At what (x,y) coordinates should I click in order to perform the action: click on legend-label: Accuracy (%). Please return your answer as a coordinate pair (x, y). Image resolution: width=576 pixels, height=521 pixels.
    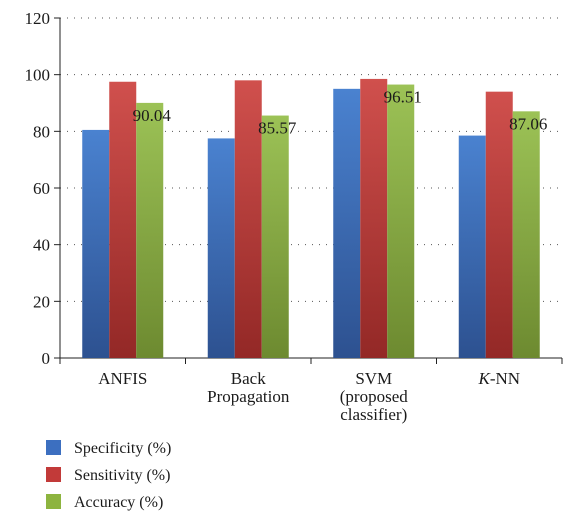
    Looking at the image, I should click on (118, 502).